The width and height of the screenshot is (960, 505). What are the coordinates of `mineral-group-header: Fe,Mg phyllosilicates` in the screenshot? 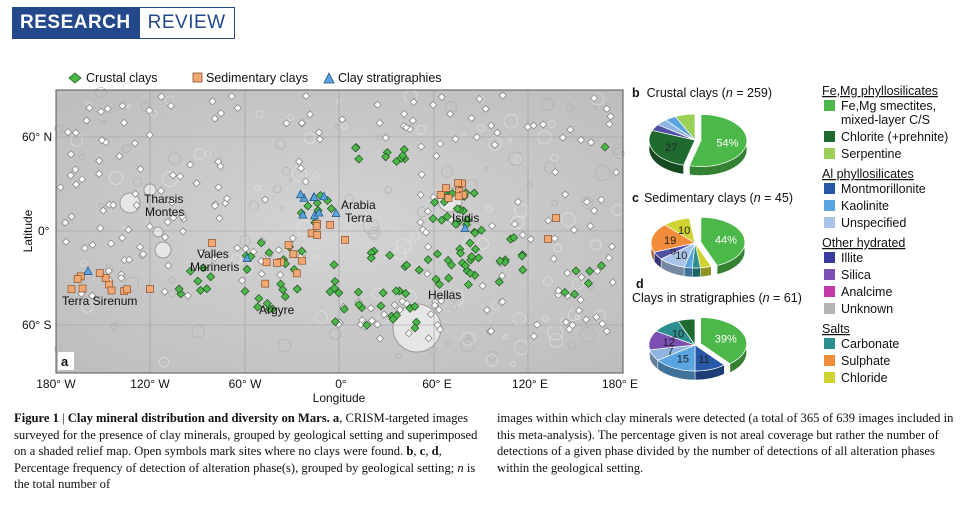 It's located at (880, 91).